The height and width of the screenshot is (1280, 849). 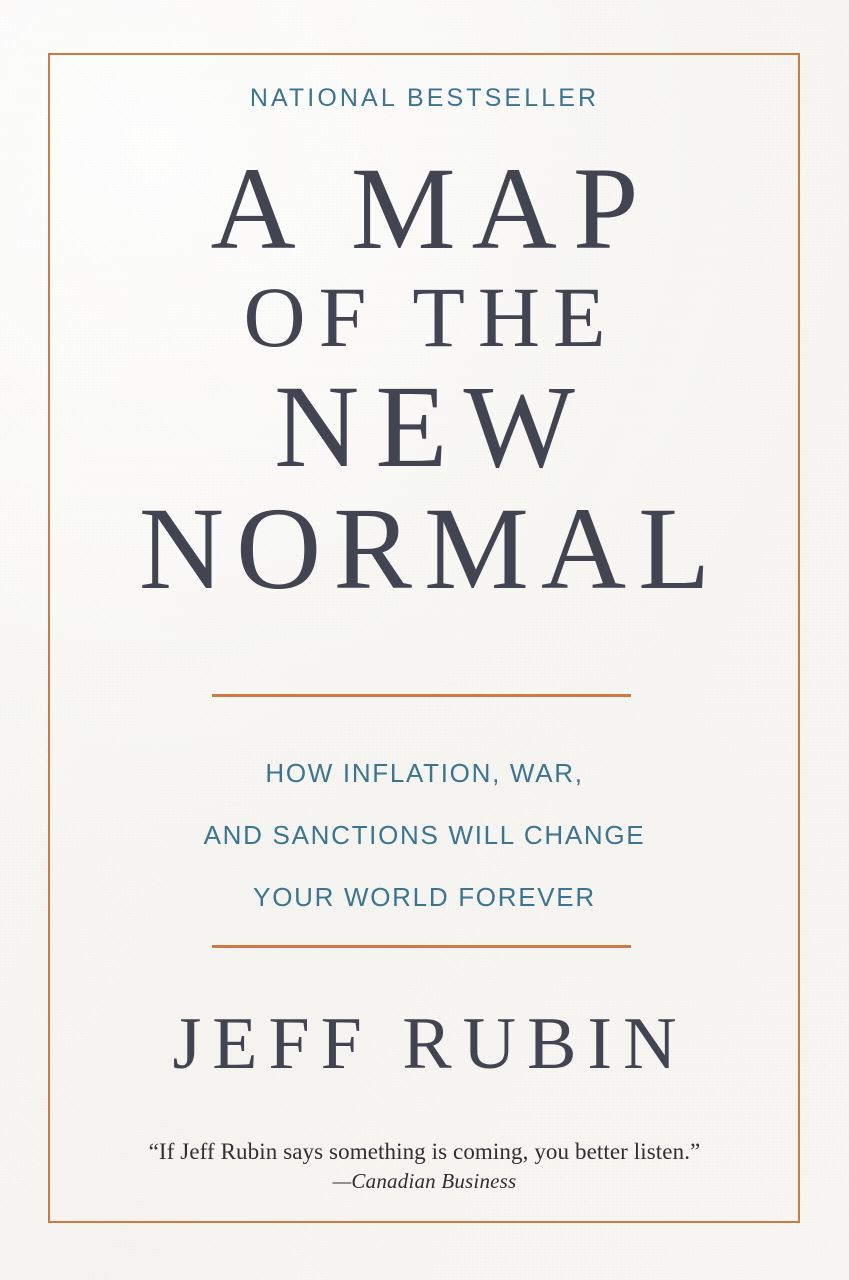 What do you see at coordinates (421, 695) in the screenshot?
I see `divider-rule-above-subtitle` at bounding box center [421, 695].